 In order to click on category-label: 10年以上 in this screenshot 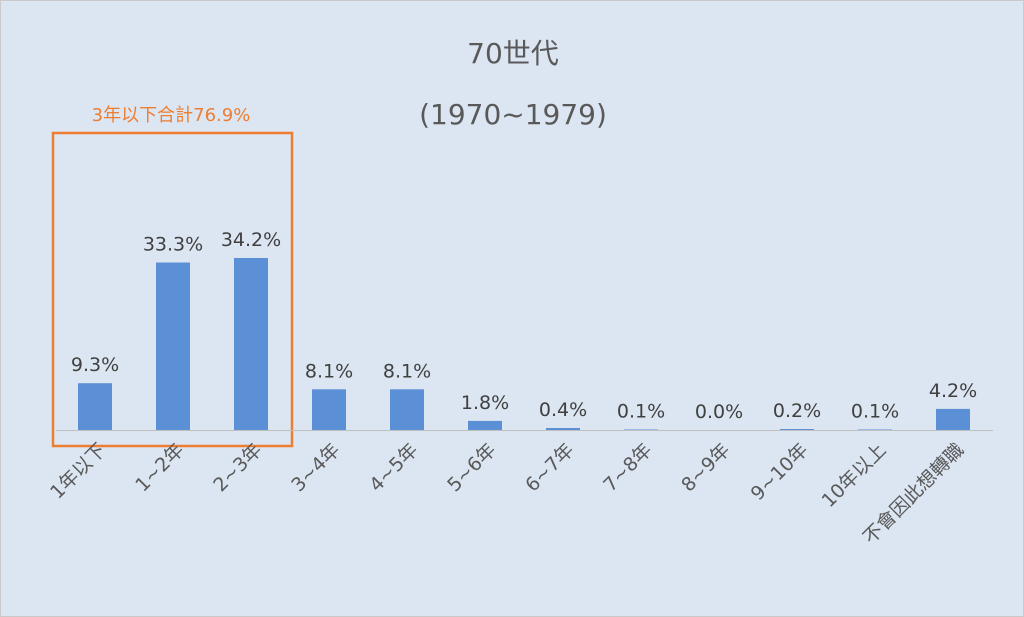, I will do `click(854, 475)`.